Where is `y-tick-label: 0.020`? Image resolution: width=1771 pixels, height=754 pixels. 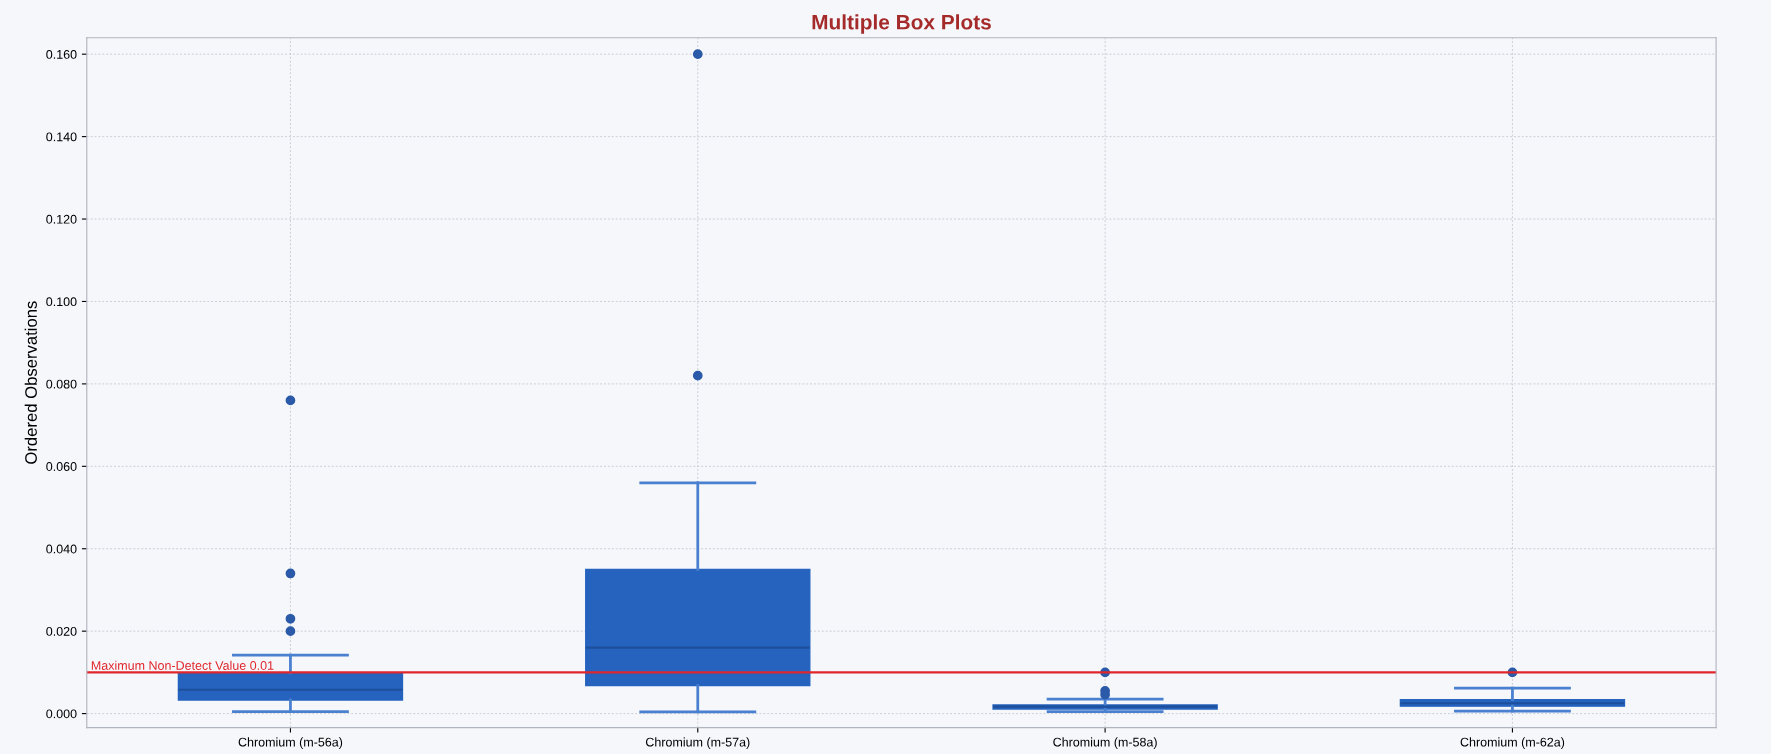 y-tick-label: 0.020 is located at coordinates (61, 631).